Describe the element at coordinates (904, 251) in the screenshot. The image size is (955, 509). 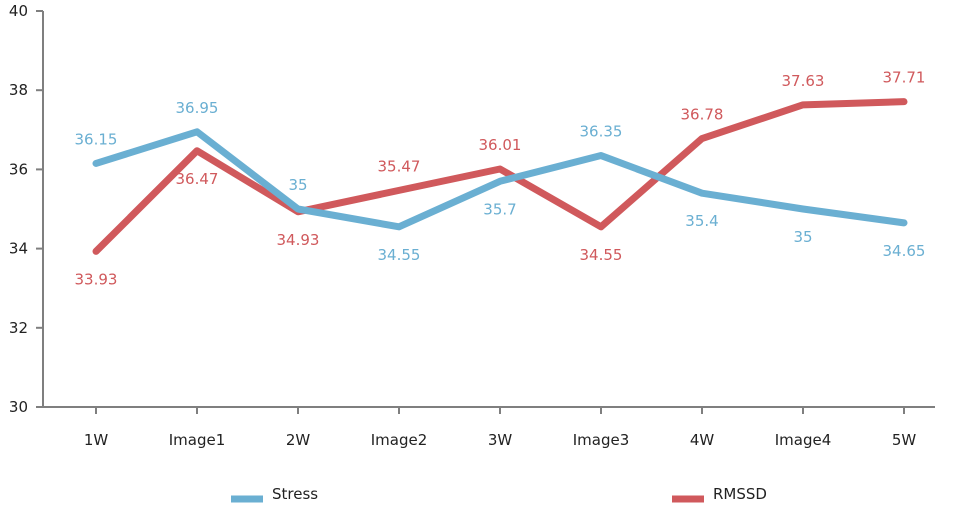
I see `data-label-stress: 34.65` at that location.